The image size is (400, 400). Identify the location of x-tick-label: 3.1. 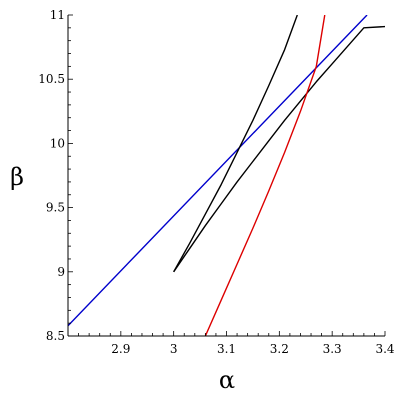
(226, 349).